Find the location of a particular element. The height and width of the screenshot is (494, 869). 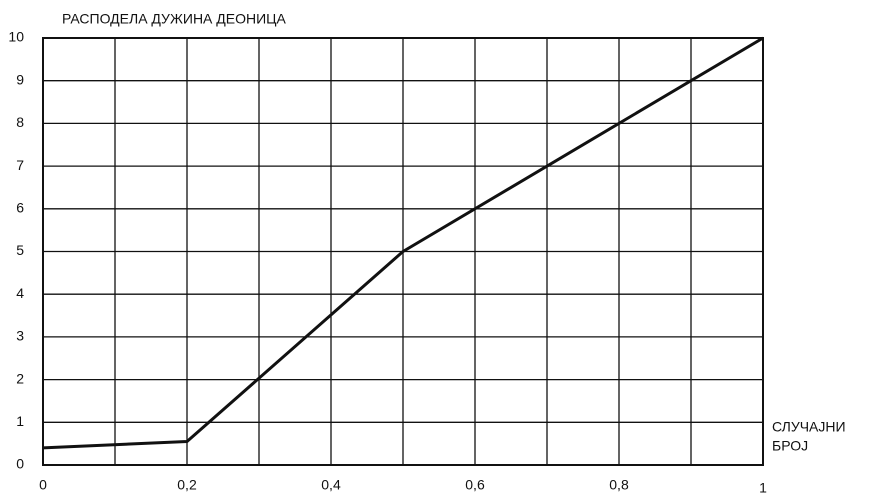

y-tick-label: 8 is located at coordinates (20, 122).